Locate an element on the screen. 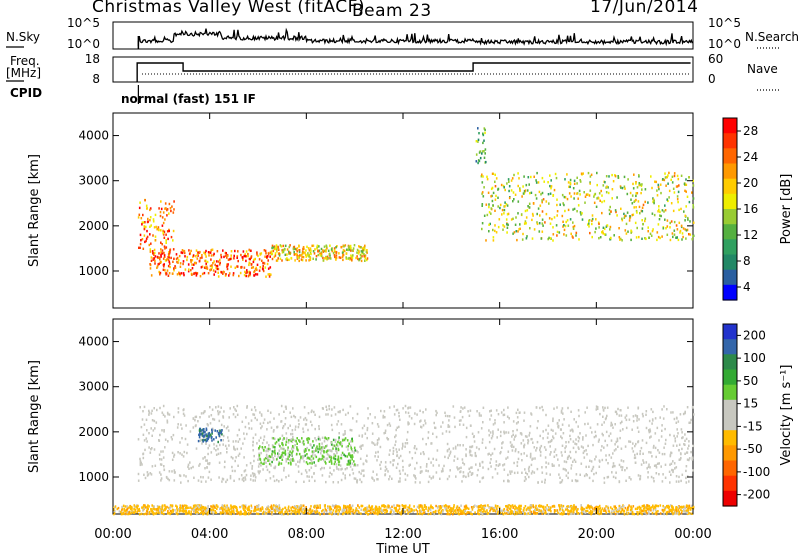 The image size is (800, 554). freq-label-2: [MHz] is located at coordinates (24, 73).